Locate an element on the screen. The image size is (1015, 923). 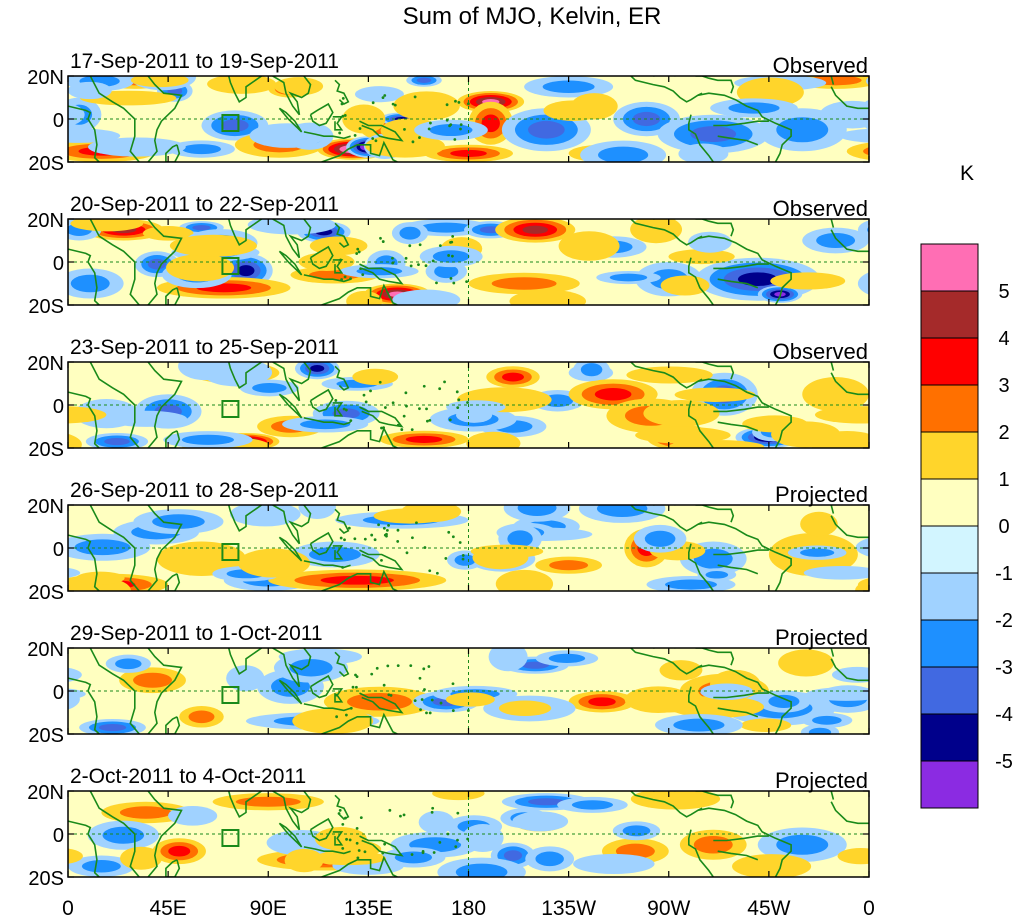
panel-6: 20N 0 20S 2-Oct-2011 to 4-Oct-2011 Projected is located at coordinates (448, 827).